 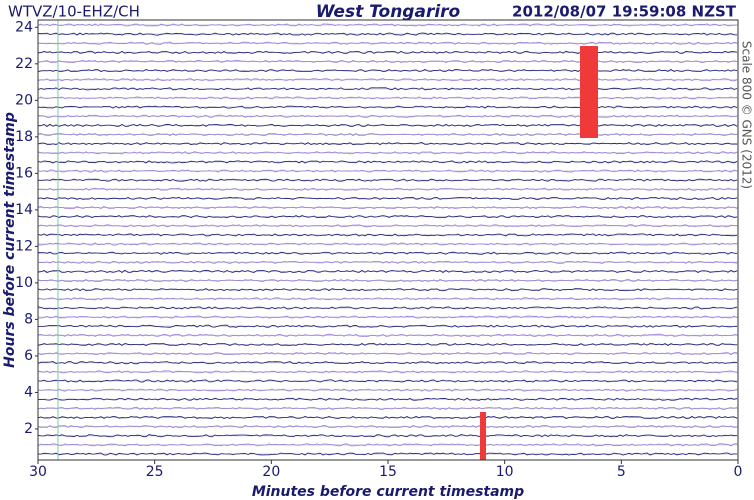 What do you see at coordinates (155, 472) in the screenshot?
I see `x-tick-label: 25` at bounding box center [155, 472].